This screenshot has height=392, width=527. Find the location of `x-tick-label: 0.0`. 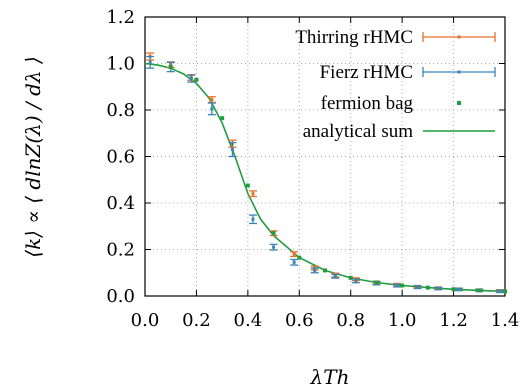

x-tick-label: 0.0 is located at coordinates (145, 320).